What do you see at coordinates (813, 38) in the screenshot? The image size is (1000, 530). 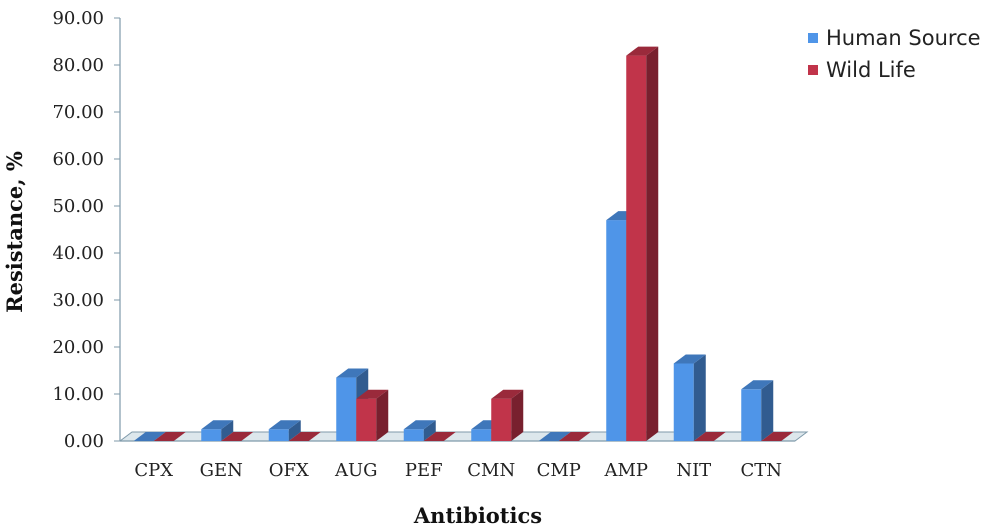 I see `legend-swatch-human-source` at bounding box center [813, 38].